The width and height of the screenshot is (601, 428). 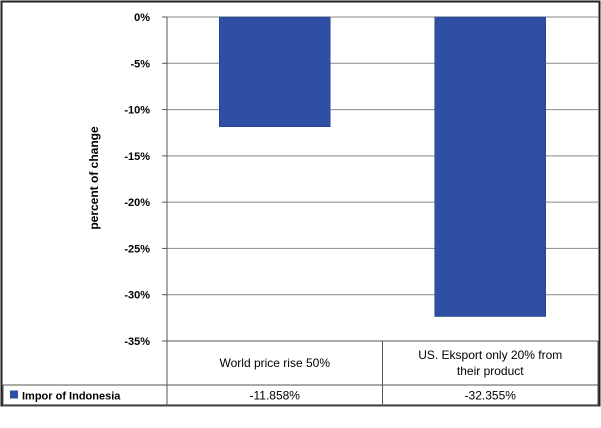 I want to click on y-tick-label: -20%, so click(x=137, y=203).